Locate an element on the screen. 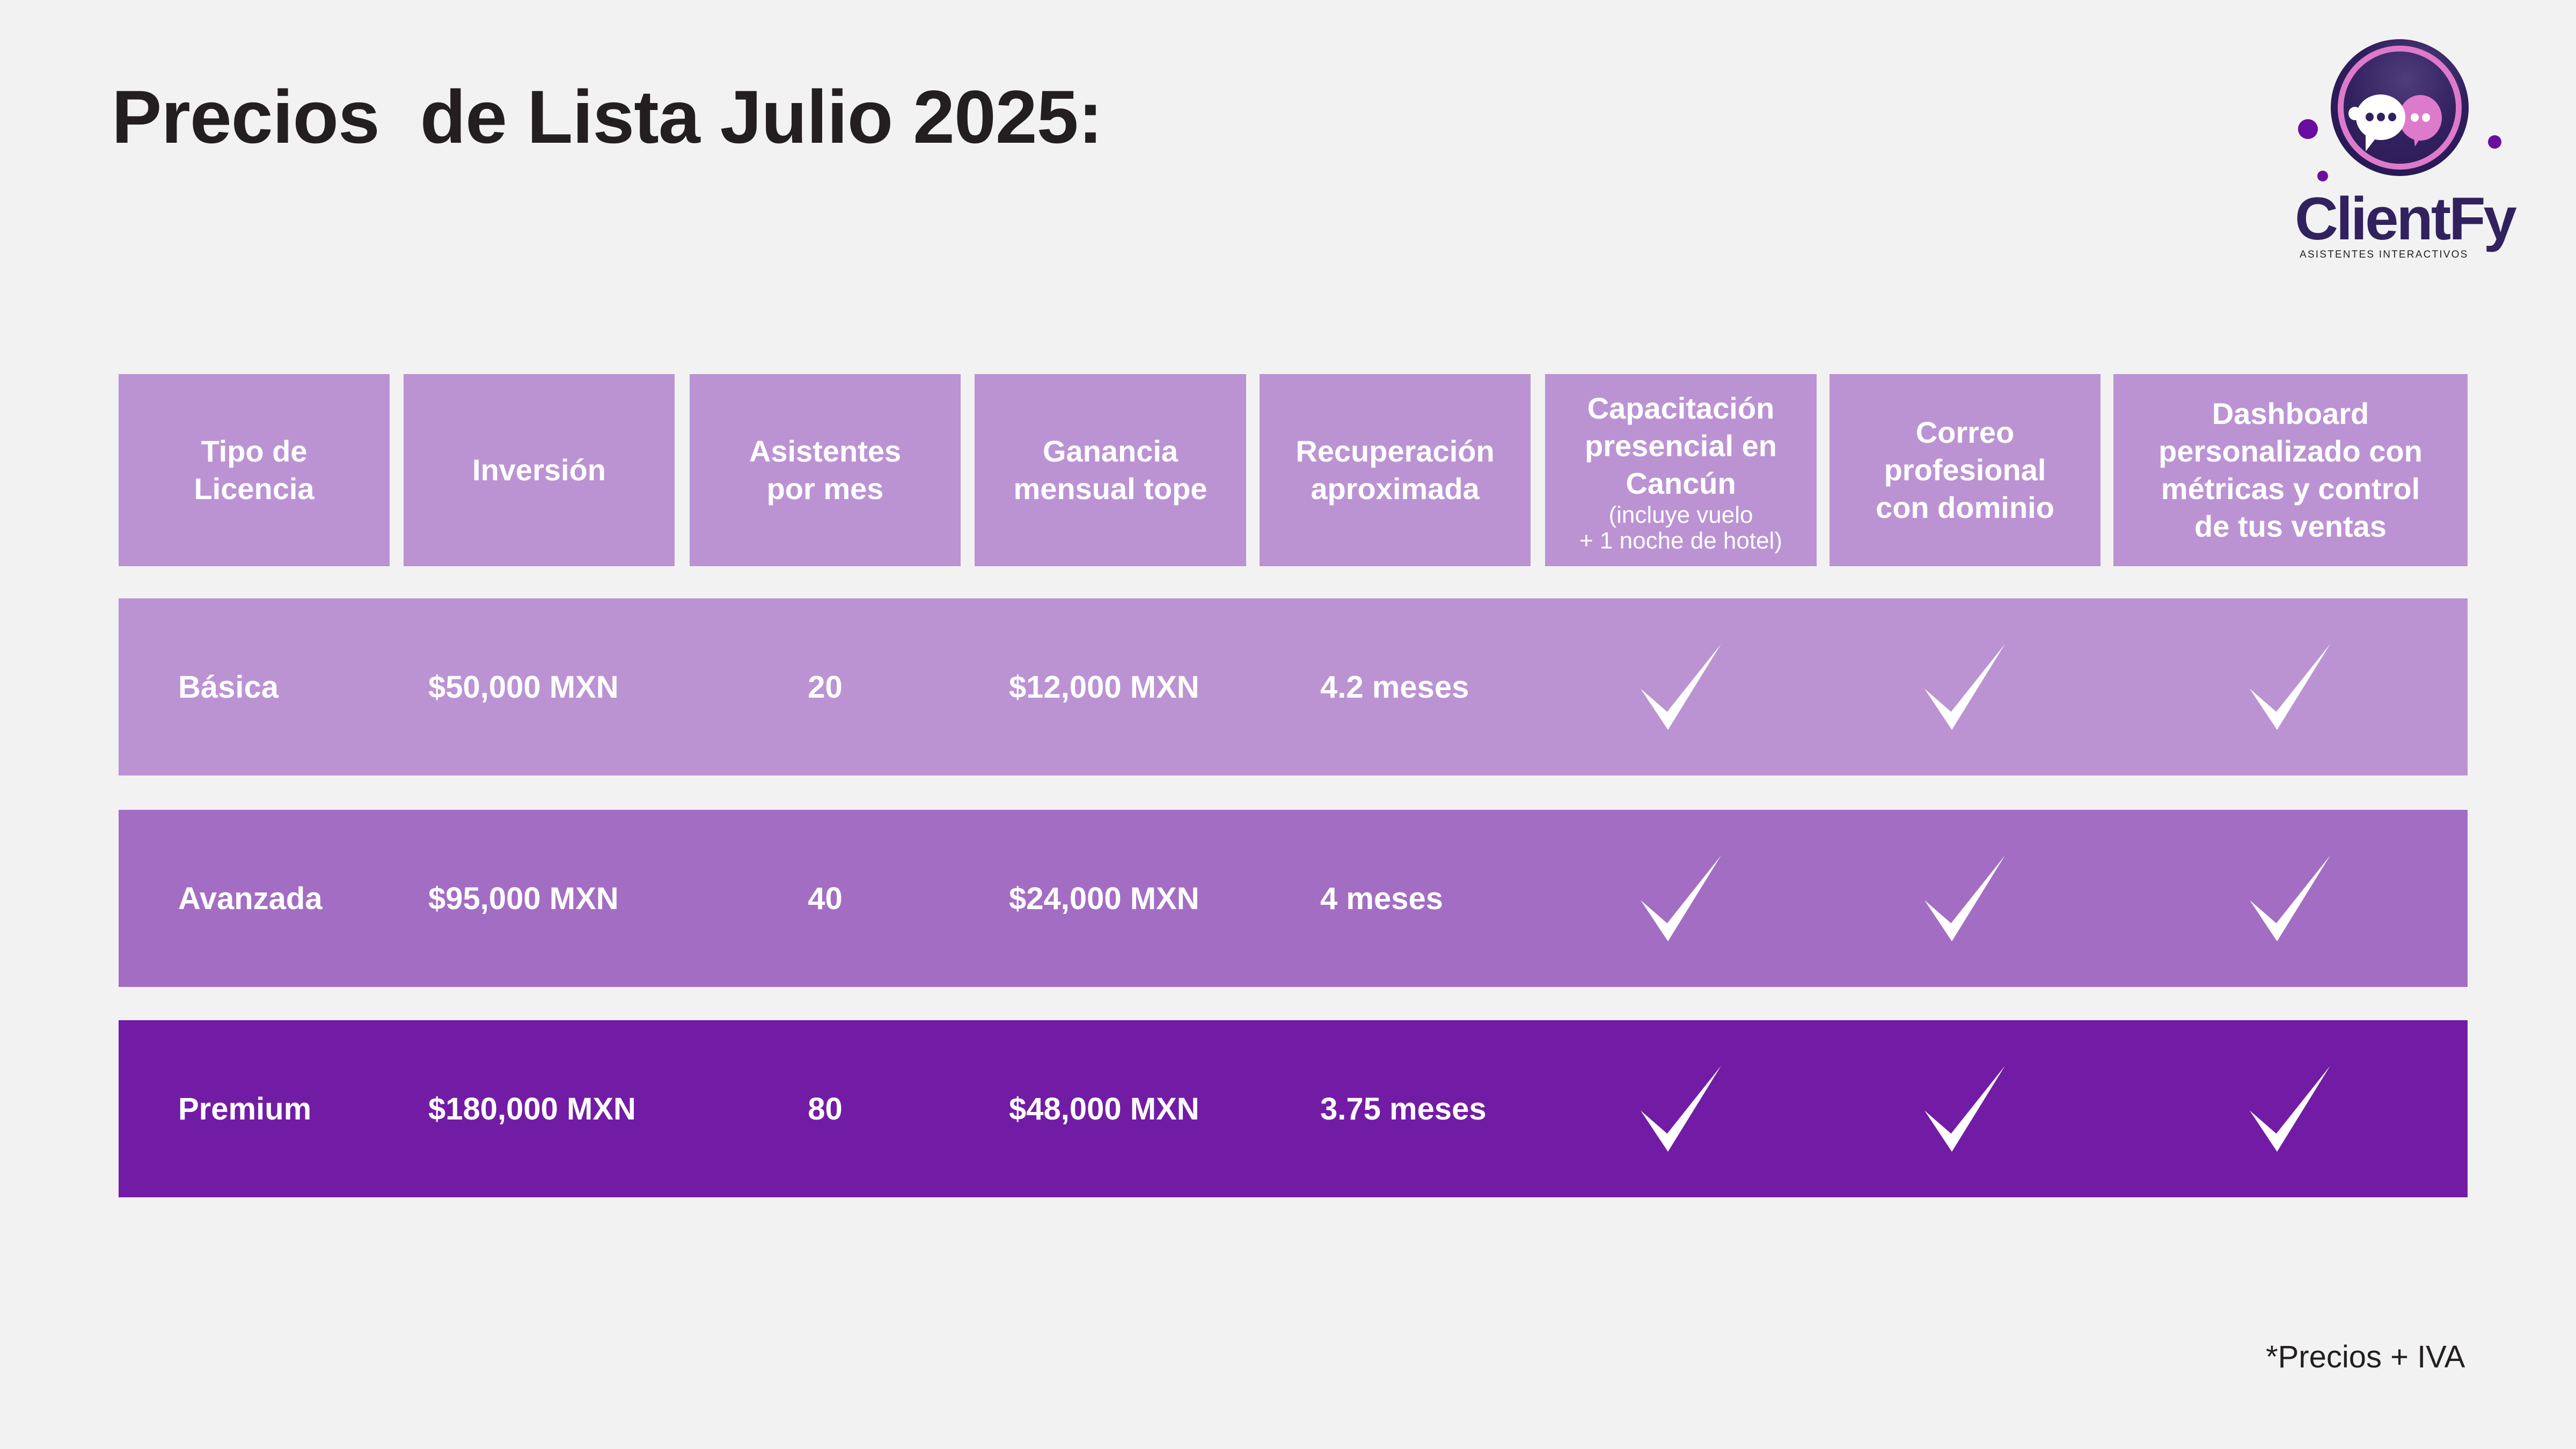 This screenshot has width=2576, height=1449. cell-asistentes: 80 is located at coordinates (825, 1108).